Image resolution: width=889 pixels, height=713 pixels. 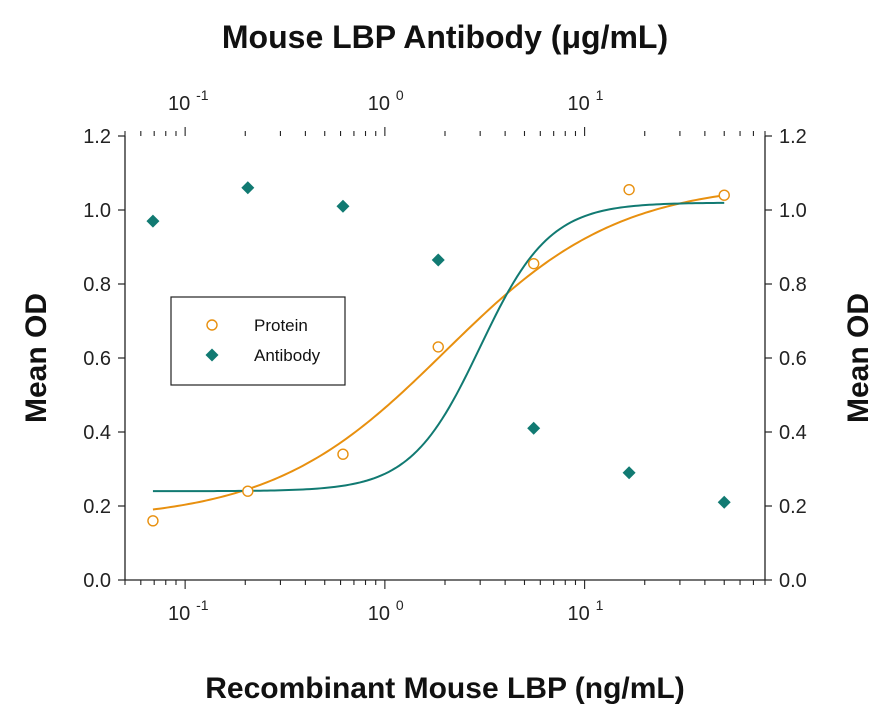 What do you see at coordinates (793, 507) in the screenshot?
I see `y-tick-label-right: 0.2` at bounding box center [793, 507].